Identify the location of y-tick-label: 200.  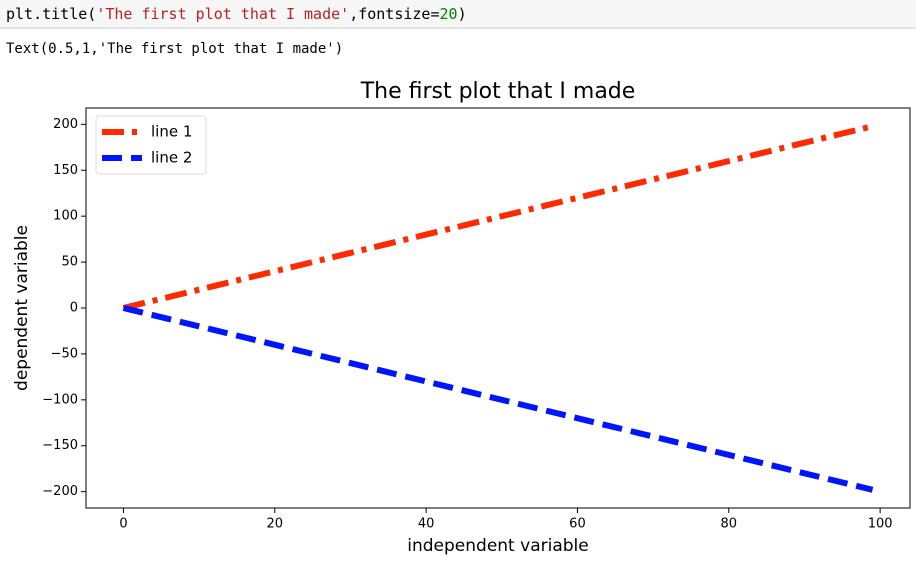
(65, 124).